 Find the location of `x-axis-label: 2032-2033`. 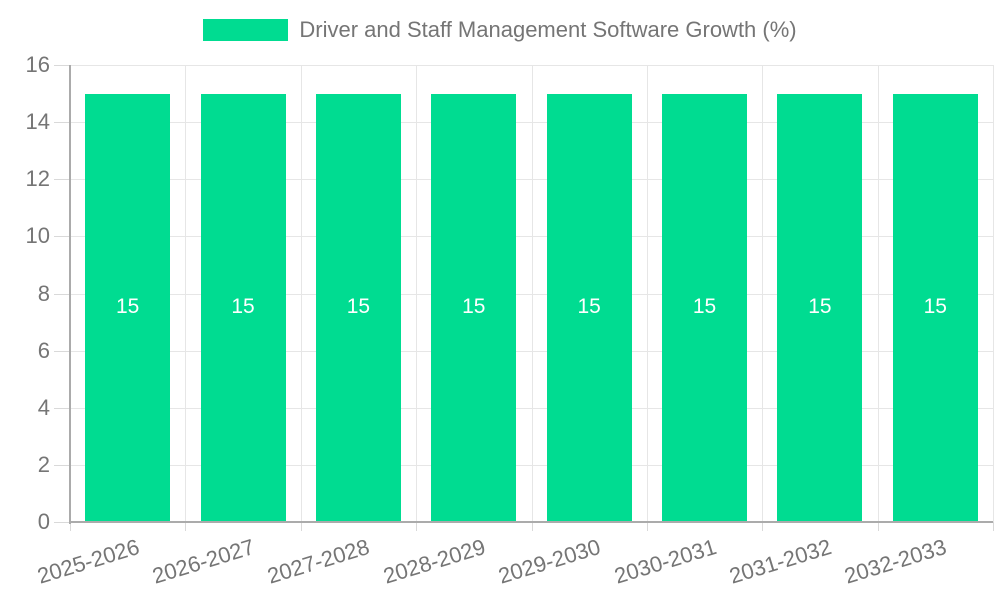

x-axis-label: 2032-2033 is located at coordinates (895, 561).